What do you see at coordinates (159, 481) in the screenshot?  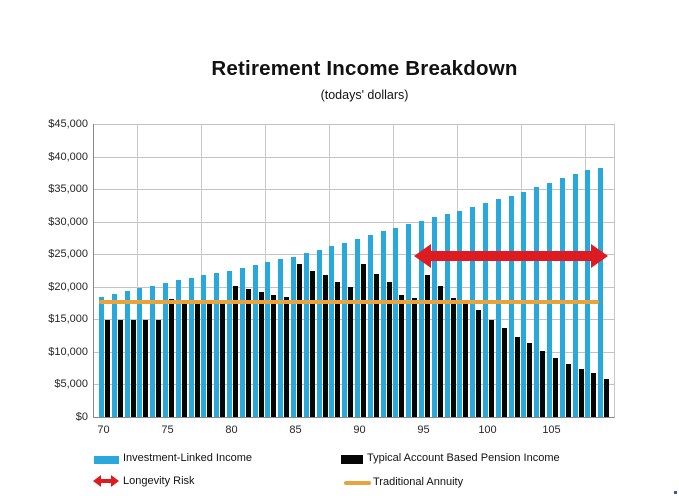 I see `longevity-risk-label: Longevity Risk` at bounding box center [159, 481].